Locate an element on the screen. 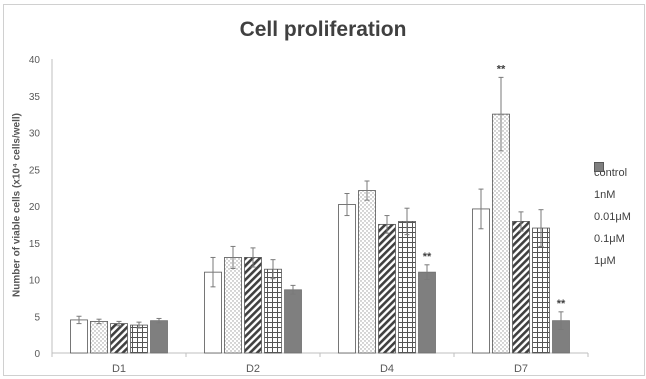  y-tick-label: 35 is located at coordinates (35, 97).